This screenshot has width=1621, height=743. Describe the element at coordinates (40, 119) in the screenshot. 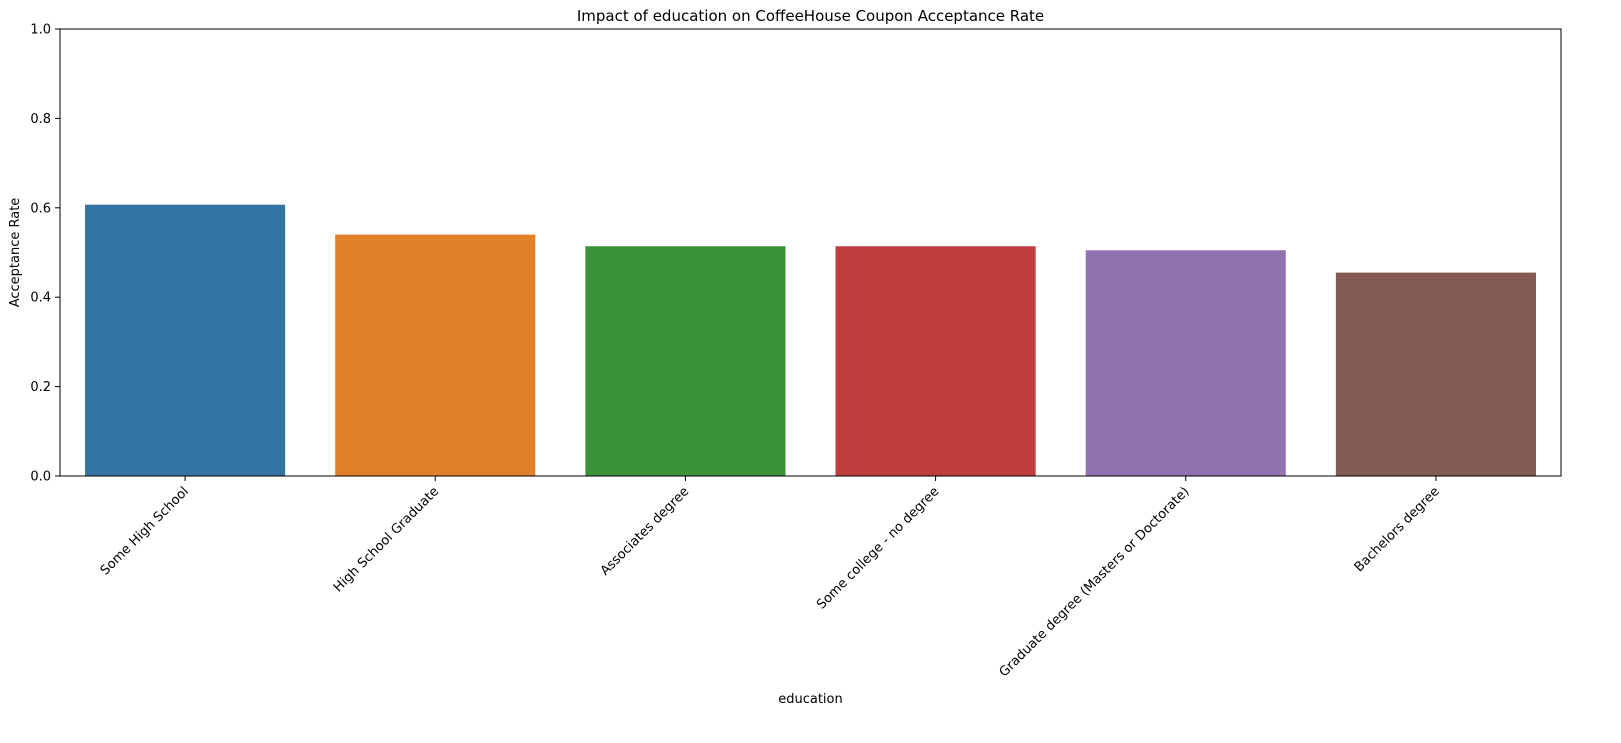

I see `y-tick-label: 0.8` at that location.